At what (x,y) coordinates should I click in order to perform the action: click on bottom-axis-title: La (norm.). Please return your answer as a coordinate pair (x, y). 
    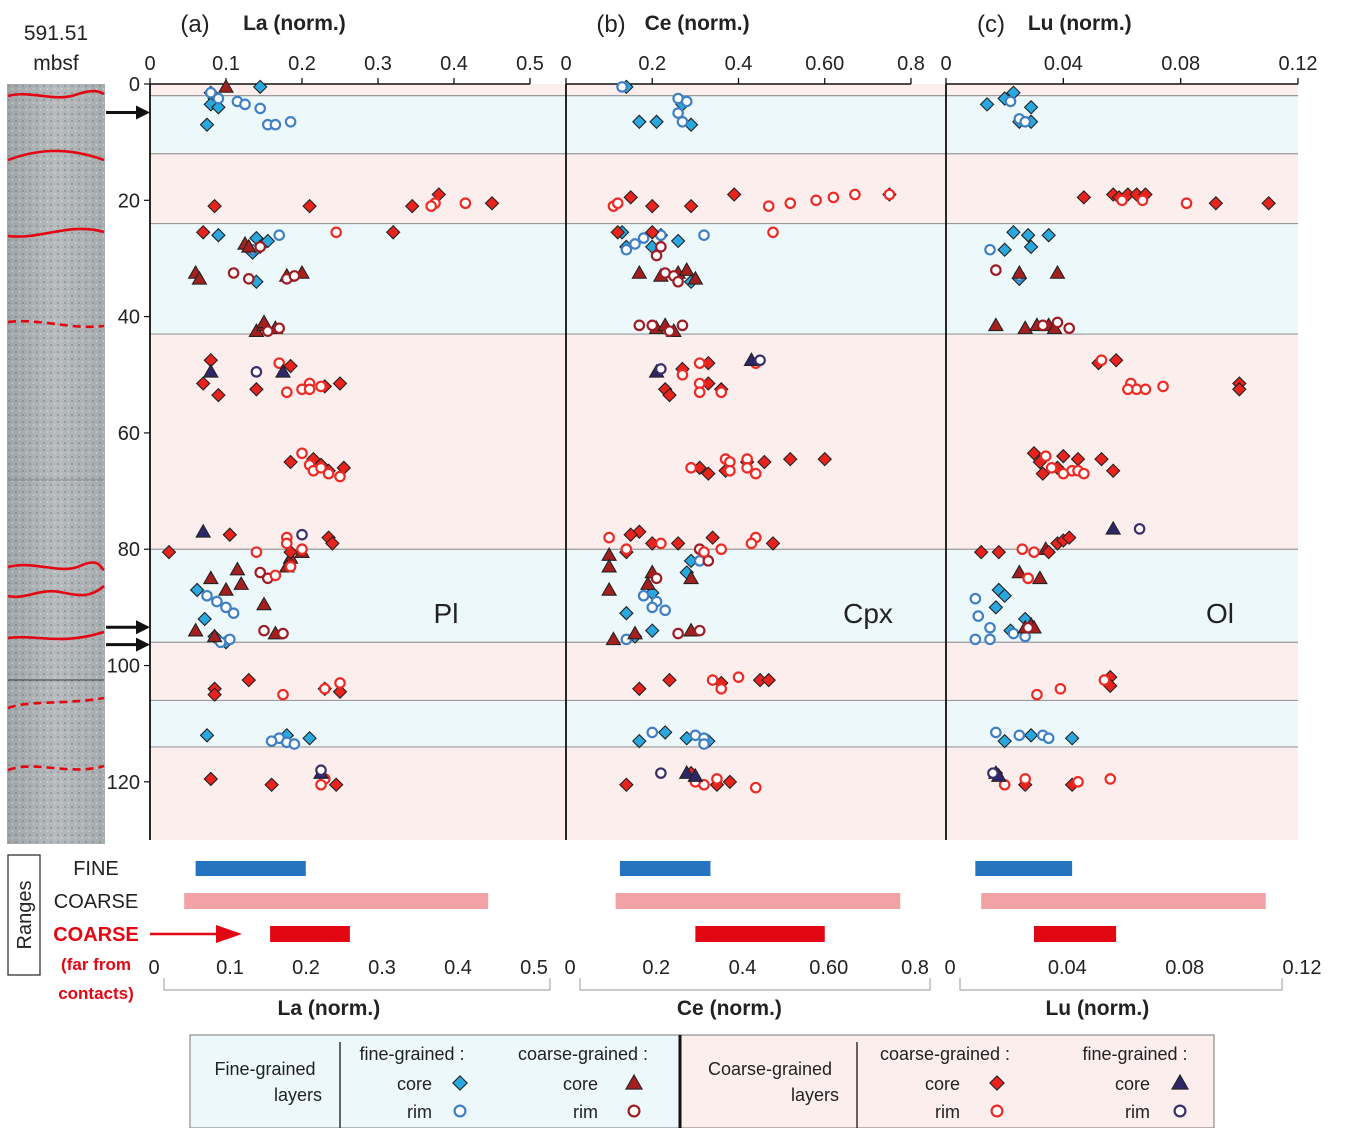
    Looking at the image, I should click on (329, 1008).